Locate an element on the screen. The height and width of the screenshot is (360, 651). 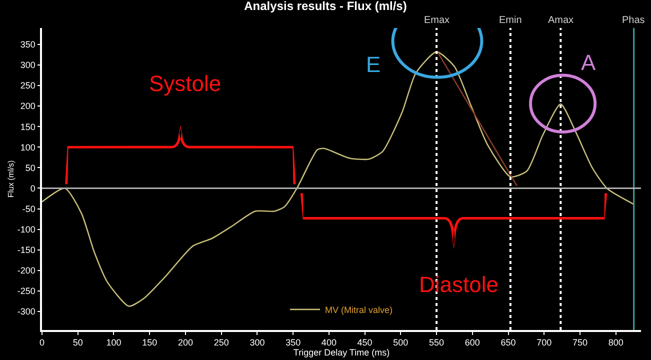
chart-title: Analysis results - Flux (ml/s) is located at coordinates (325, 7).